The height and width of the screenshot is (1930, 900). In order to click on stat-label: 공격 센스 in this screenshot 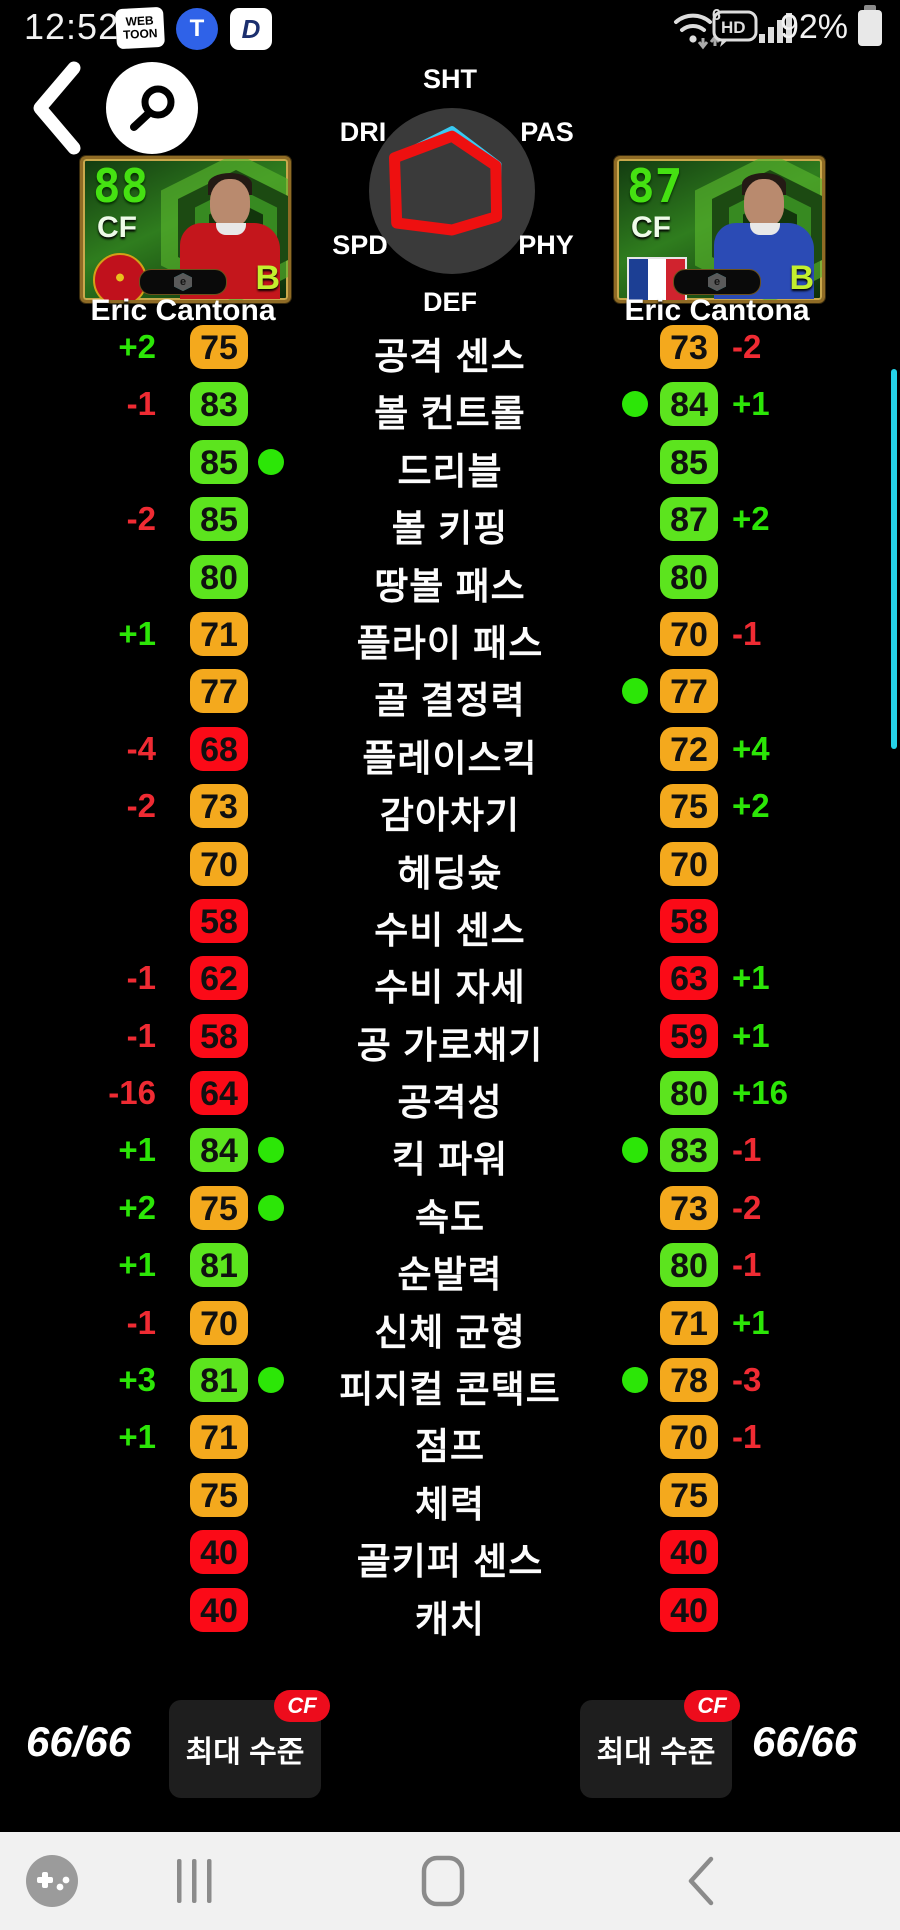, I will do `click(450, 356)`.